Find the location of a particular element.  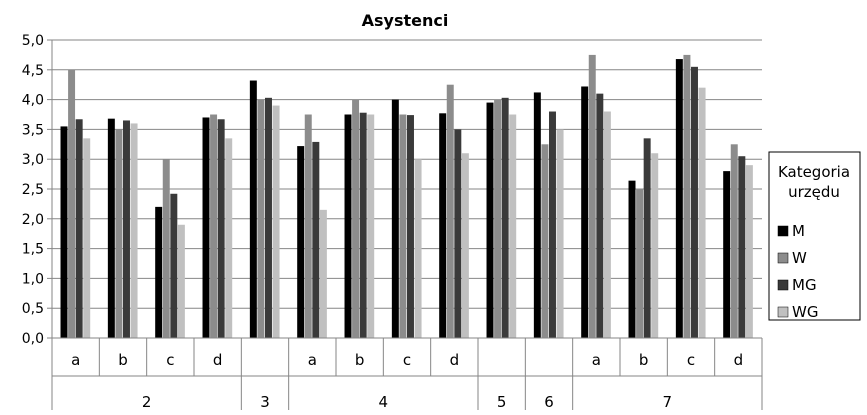

y-tick-label: 2,5 is located at coordinates (33, 190).